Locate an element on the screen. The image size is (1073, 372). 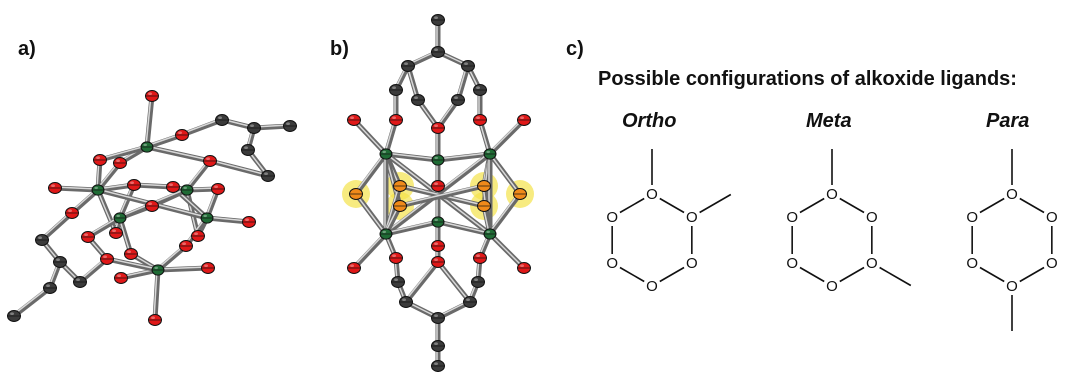
para-ring-diagram: O O O O O O is located at coordinates (1012, 240).